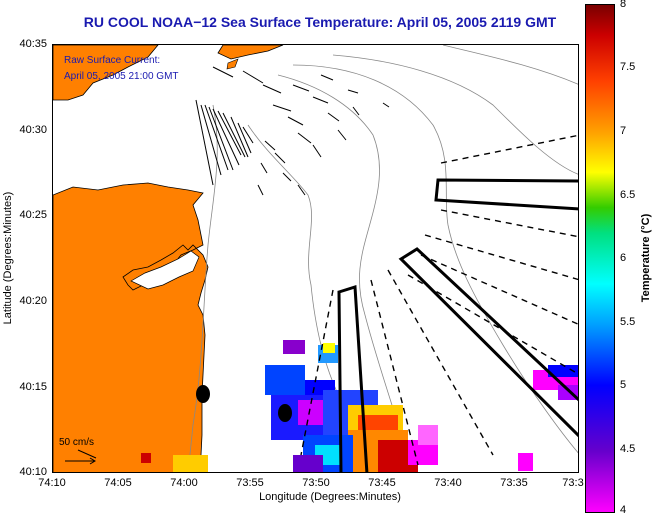  Describe the element at coordinates (33, 130) in the screenshot. I see `y-tick-label: 40:30` at that location.